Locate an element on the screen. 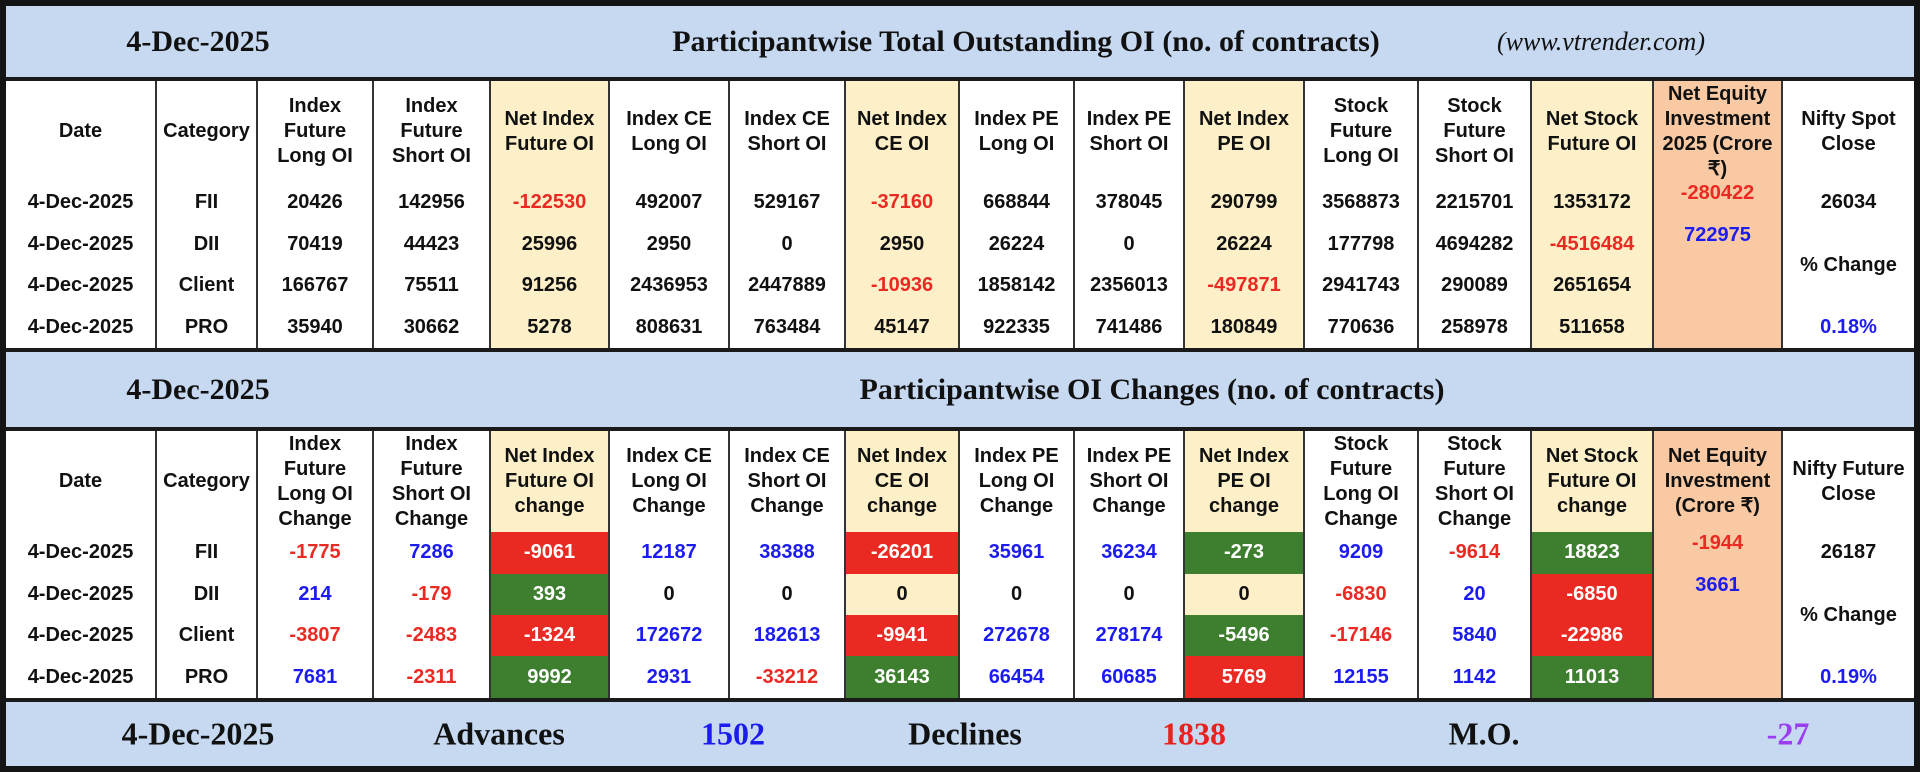 The height and width of the screenshot is (772, 1920). value-cell: 35961 is located at coordinates (1016, 553).